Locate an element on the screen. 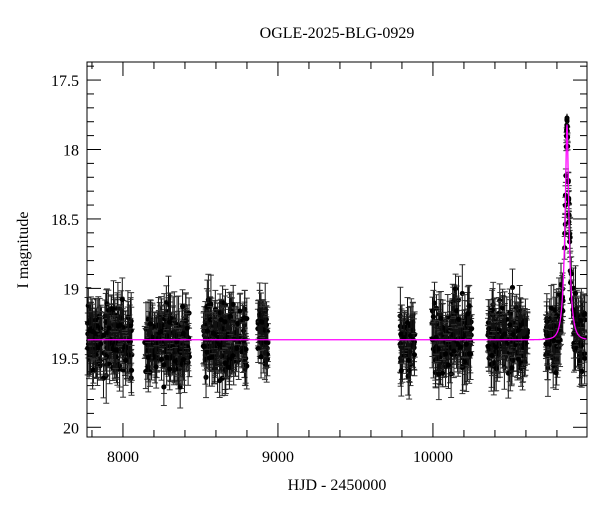 Image resolution: width=600 pixels, height=512 pixels. x-tick-label: 10000 is located at coordinates (433, 457).